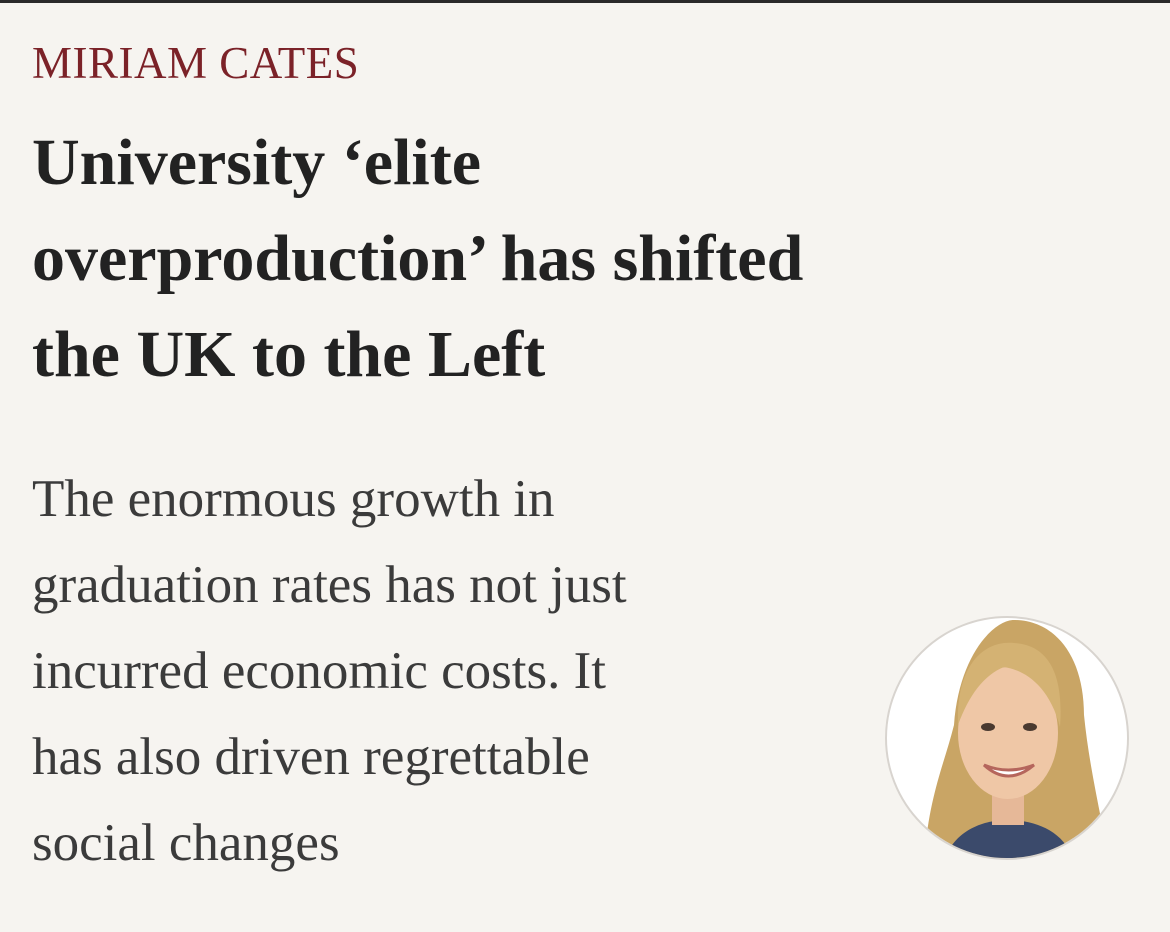 The image size is (1170, 932). I want to click on headline-line: overproduction’ has shifted, so click(418, 258).